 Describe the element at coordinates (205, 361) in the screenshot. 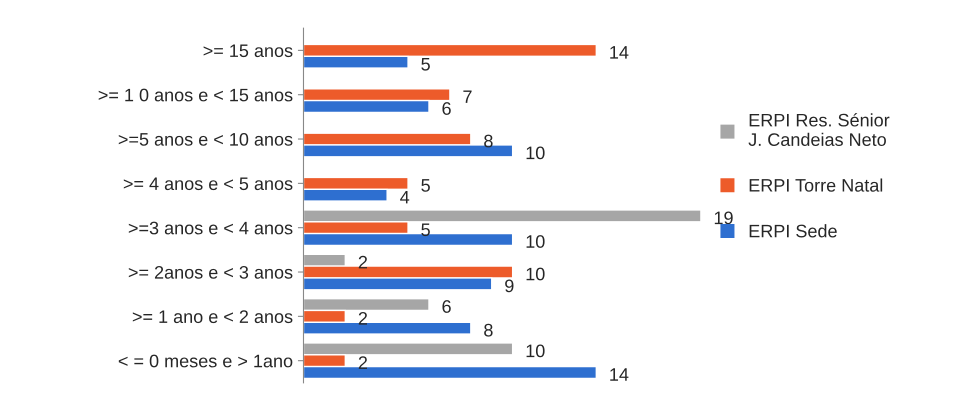

I see `y-tick-label: < = 0 meses e > 1ano` at that location.